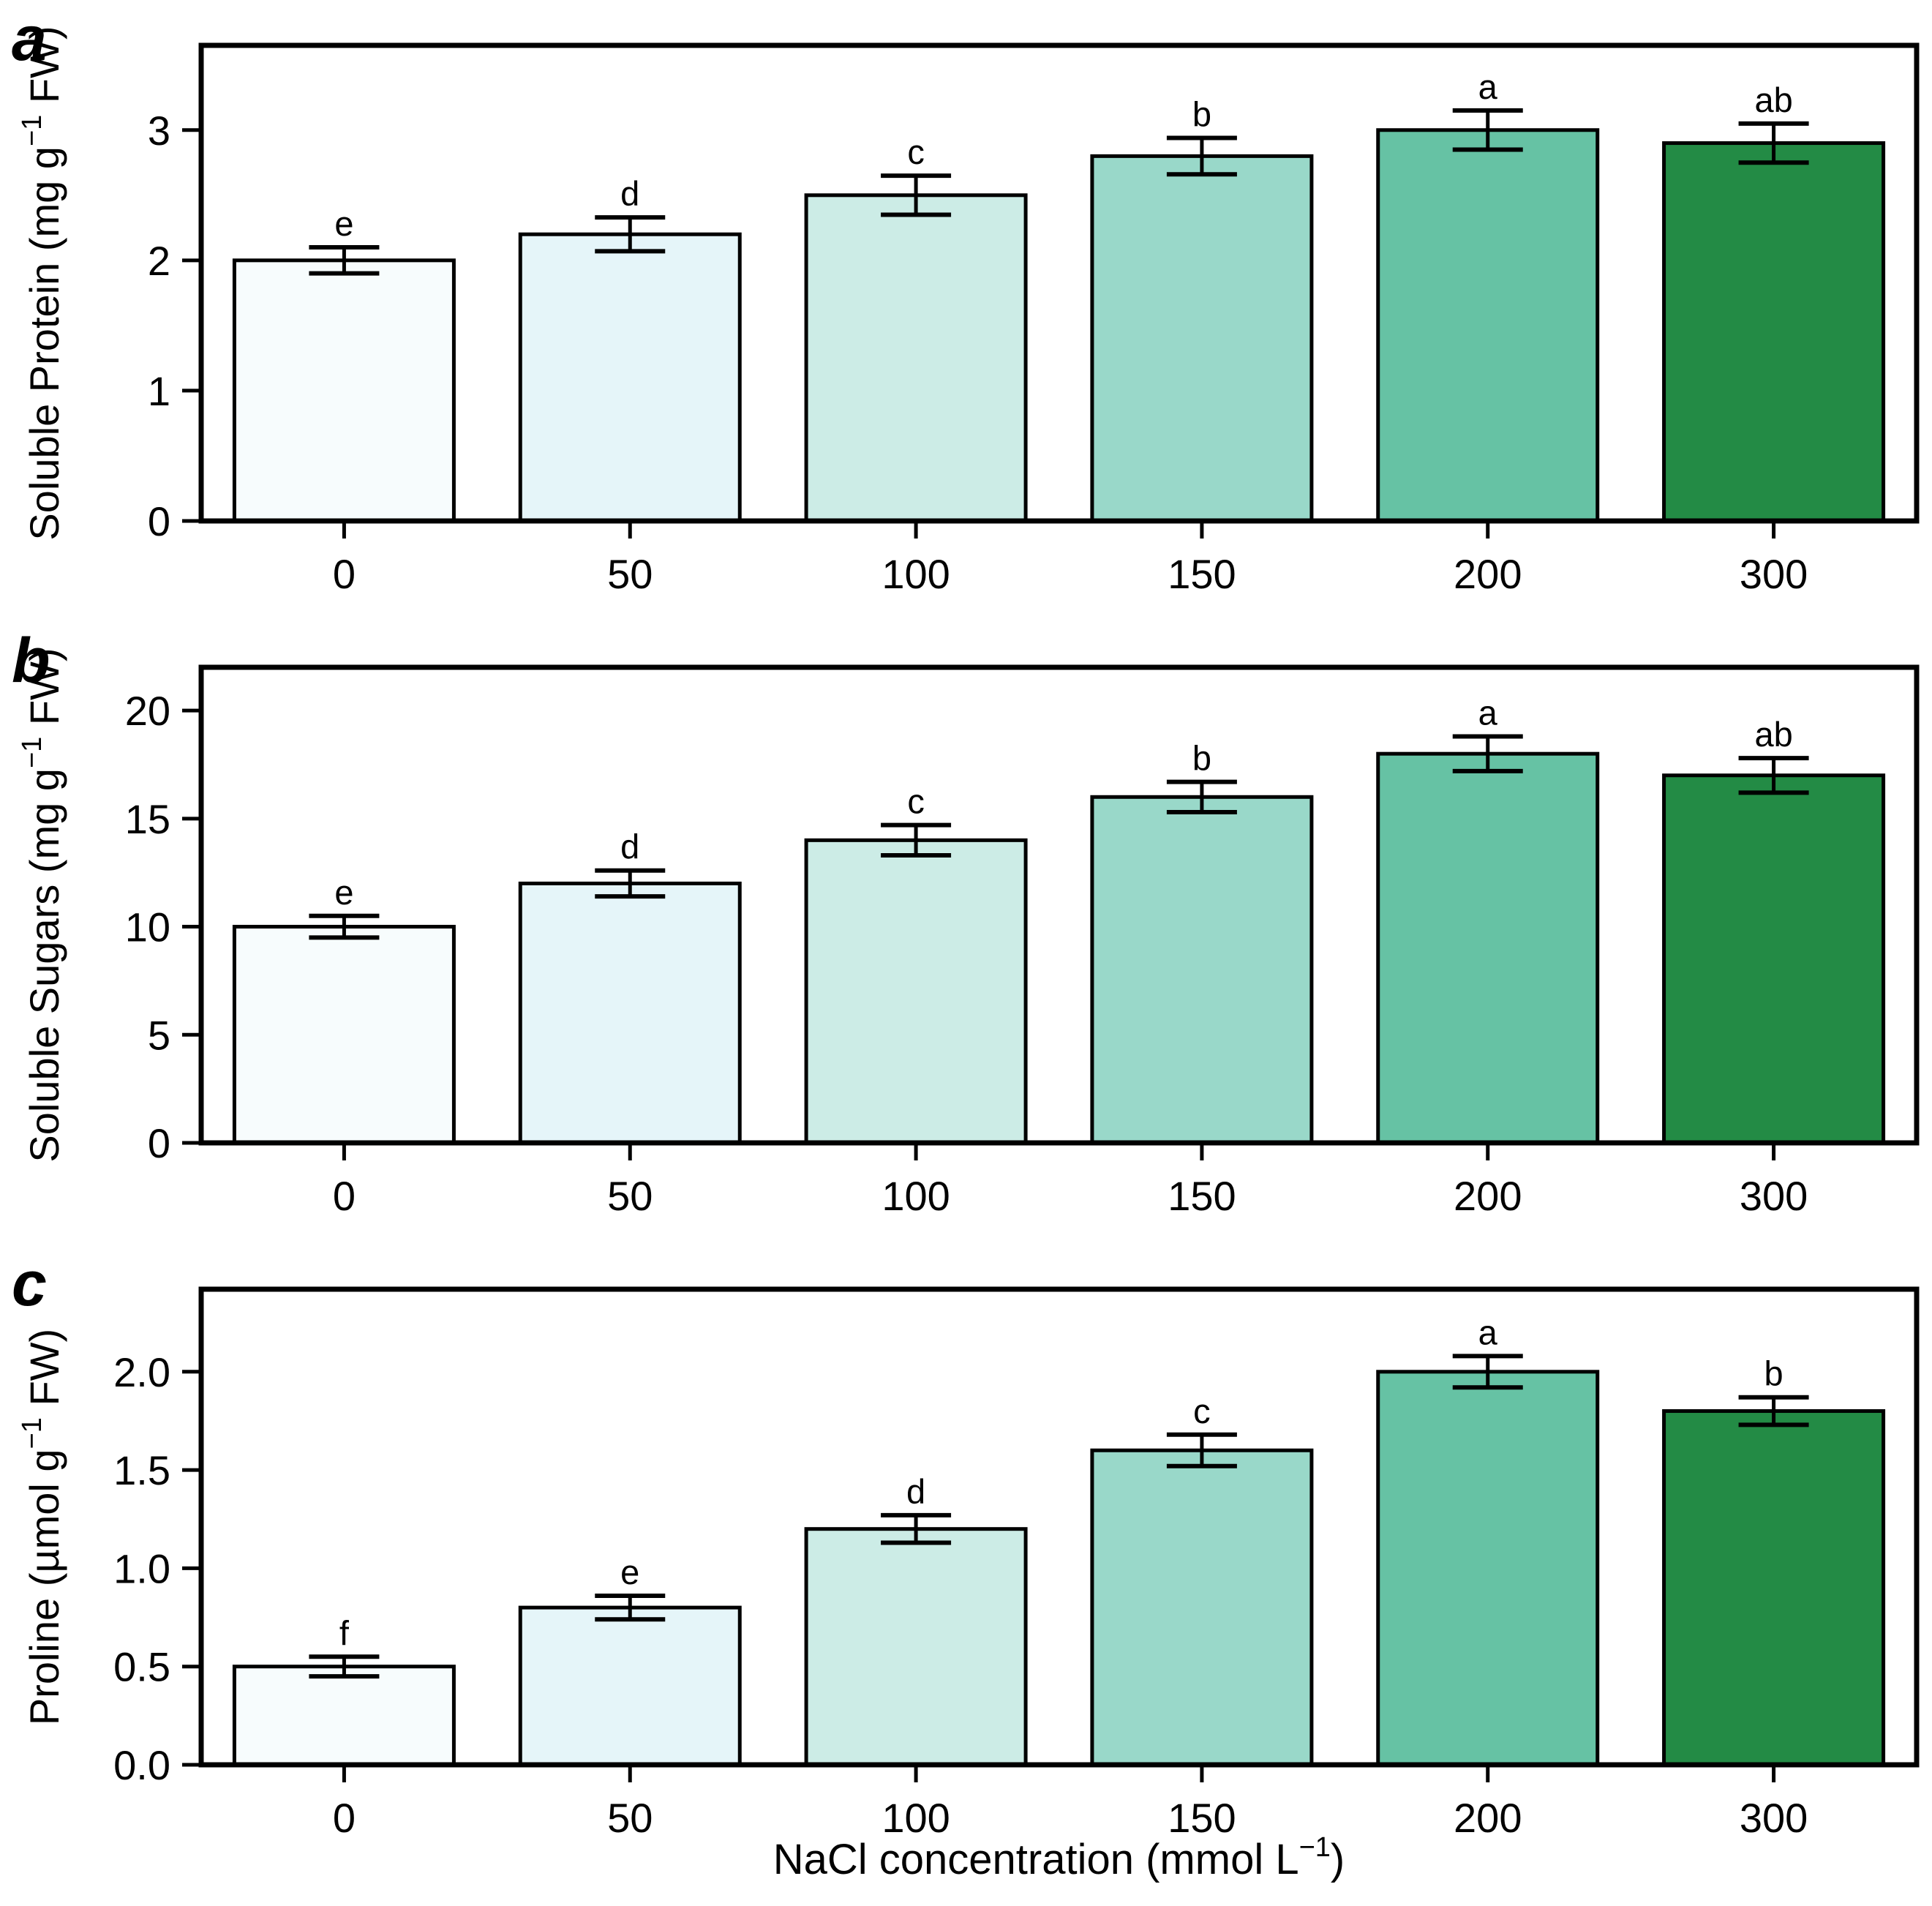  Describe the element at coordinates (141, 1667) in the screenshot. I see `y-tick-label: 0.5` at that location.